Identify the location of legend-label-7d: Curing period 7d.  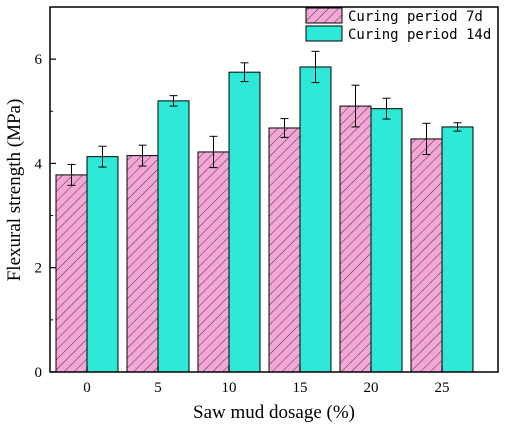
(415, 17).